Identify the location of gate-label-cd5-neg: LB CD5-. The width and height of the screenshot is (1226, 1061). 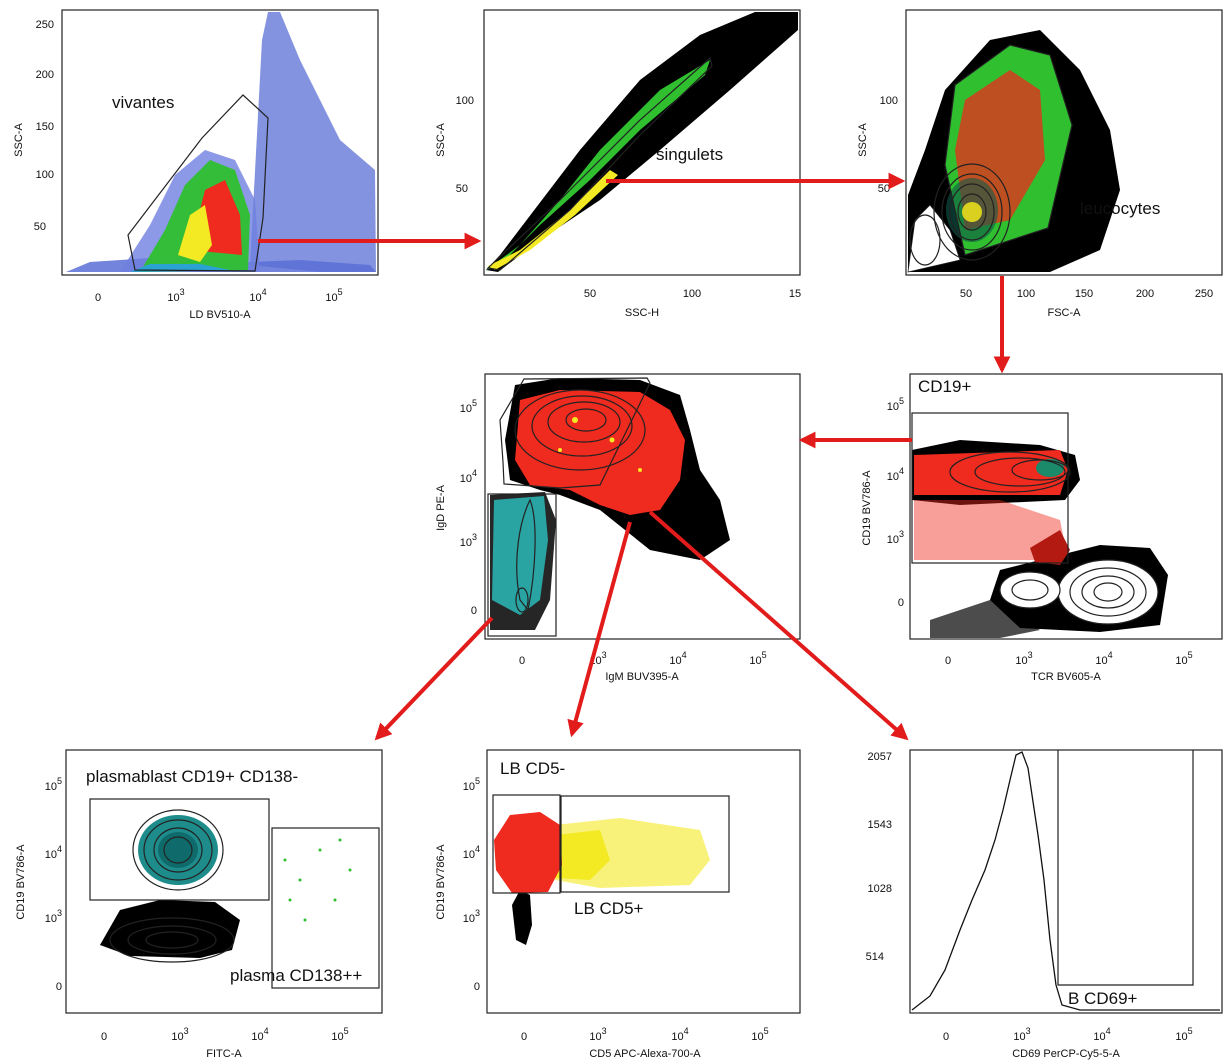
(532, 768).